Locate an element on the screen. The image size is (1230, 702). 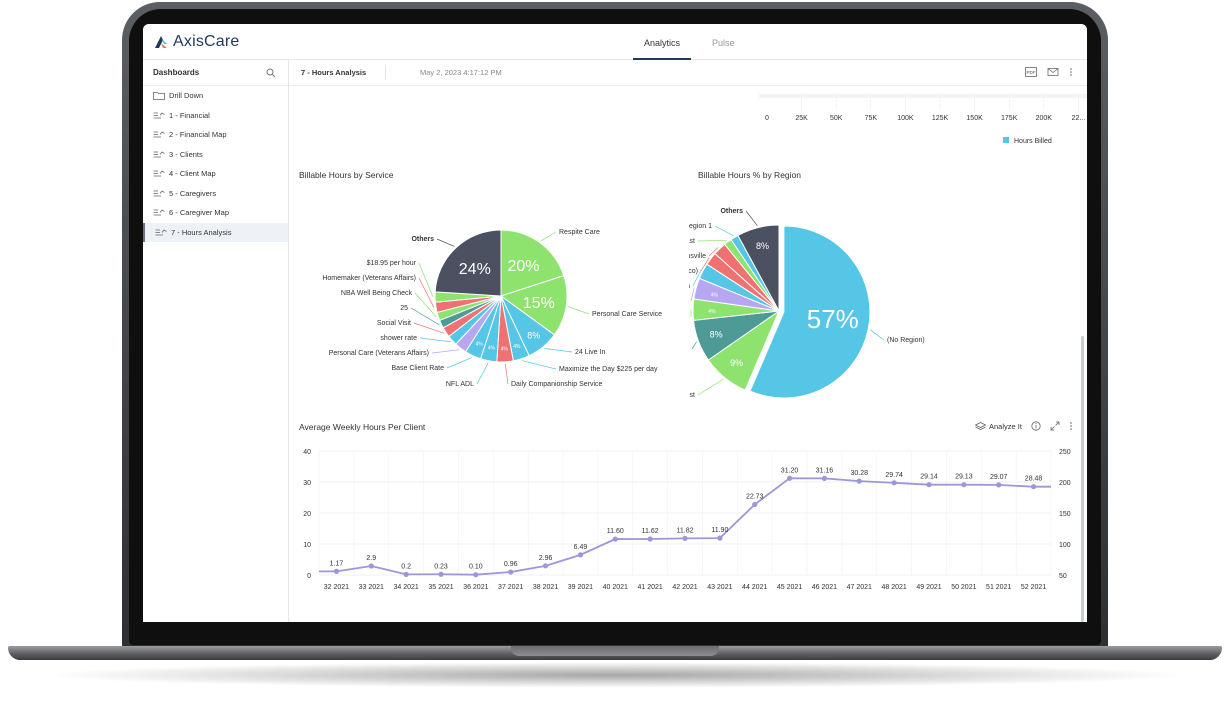
y2-axis-tick-label: 100 is located at coordinates (1065, 545).